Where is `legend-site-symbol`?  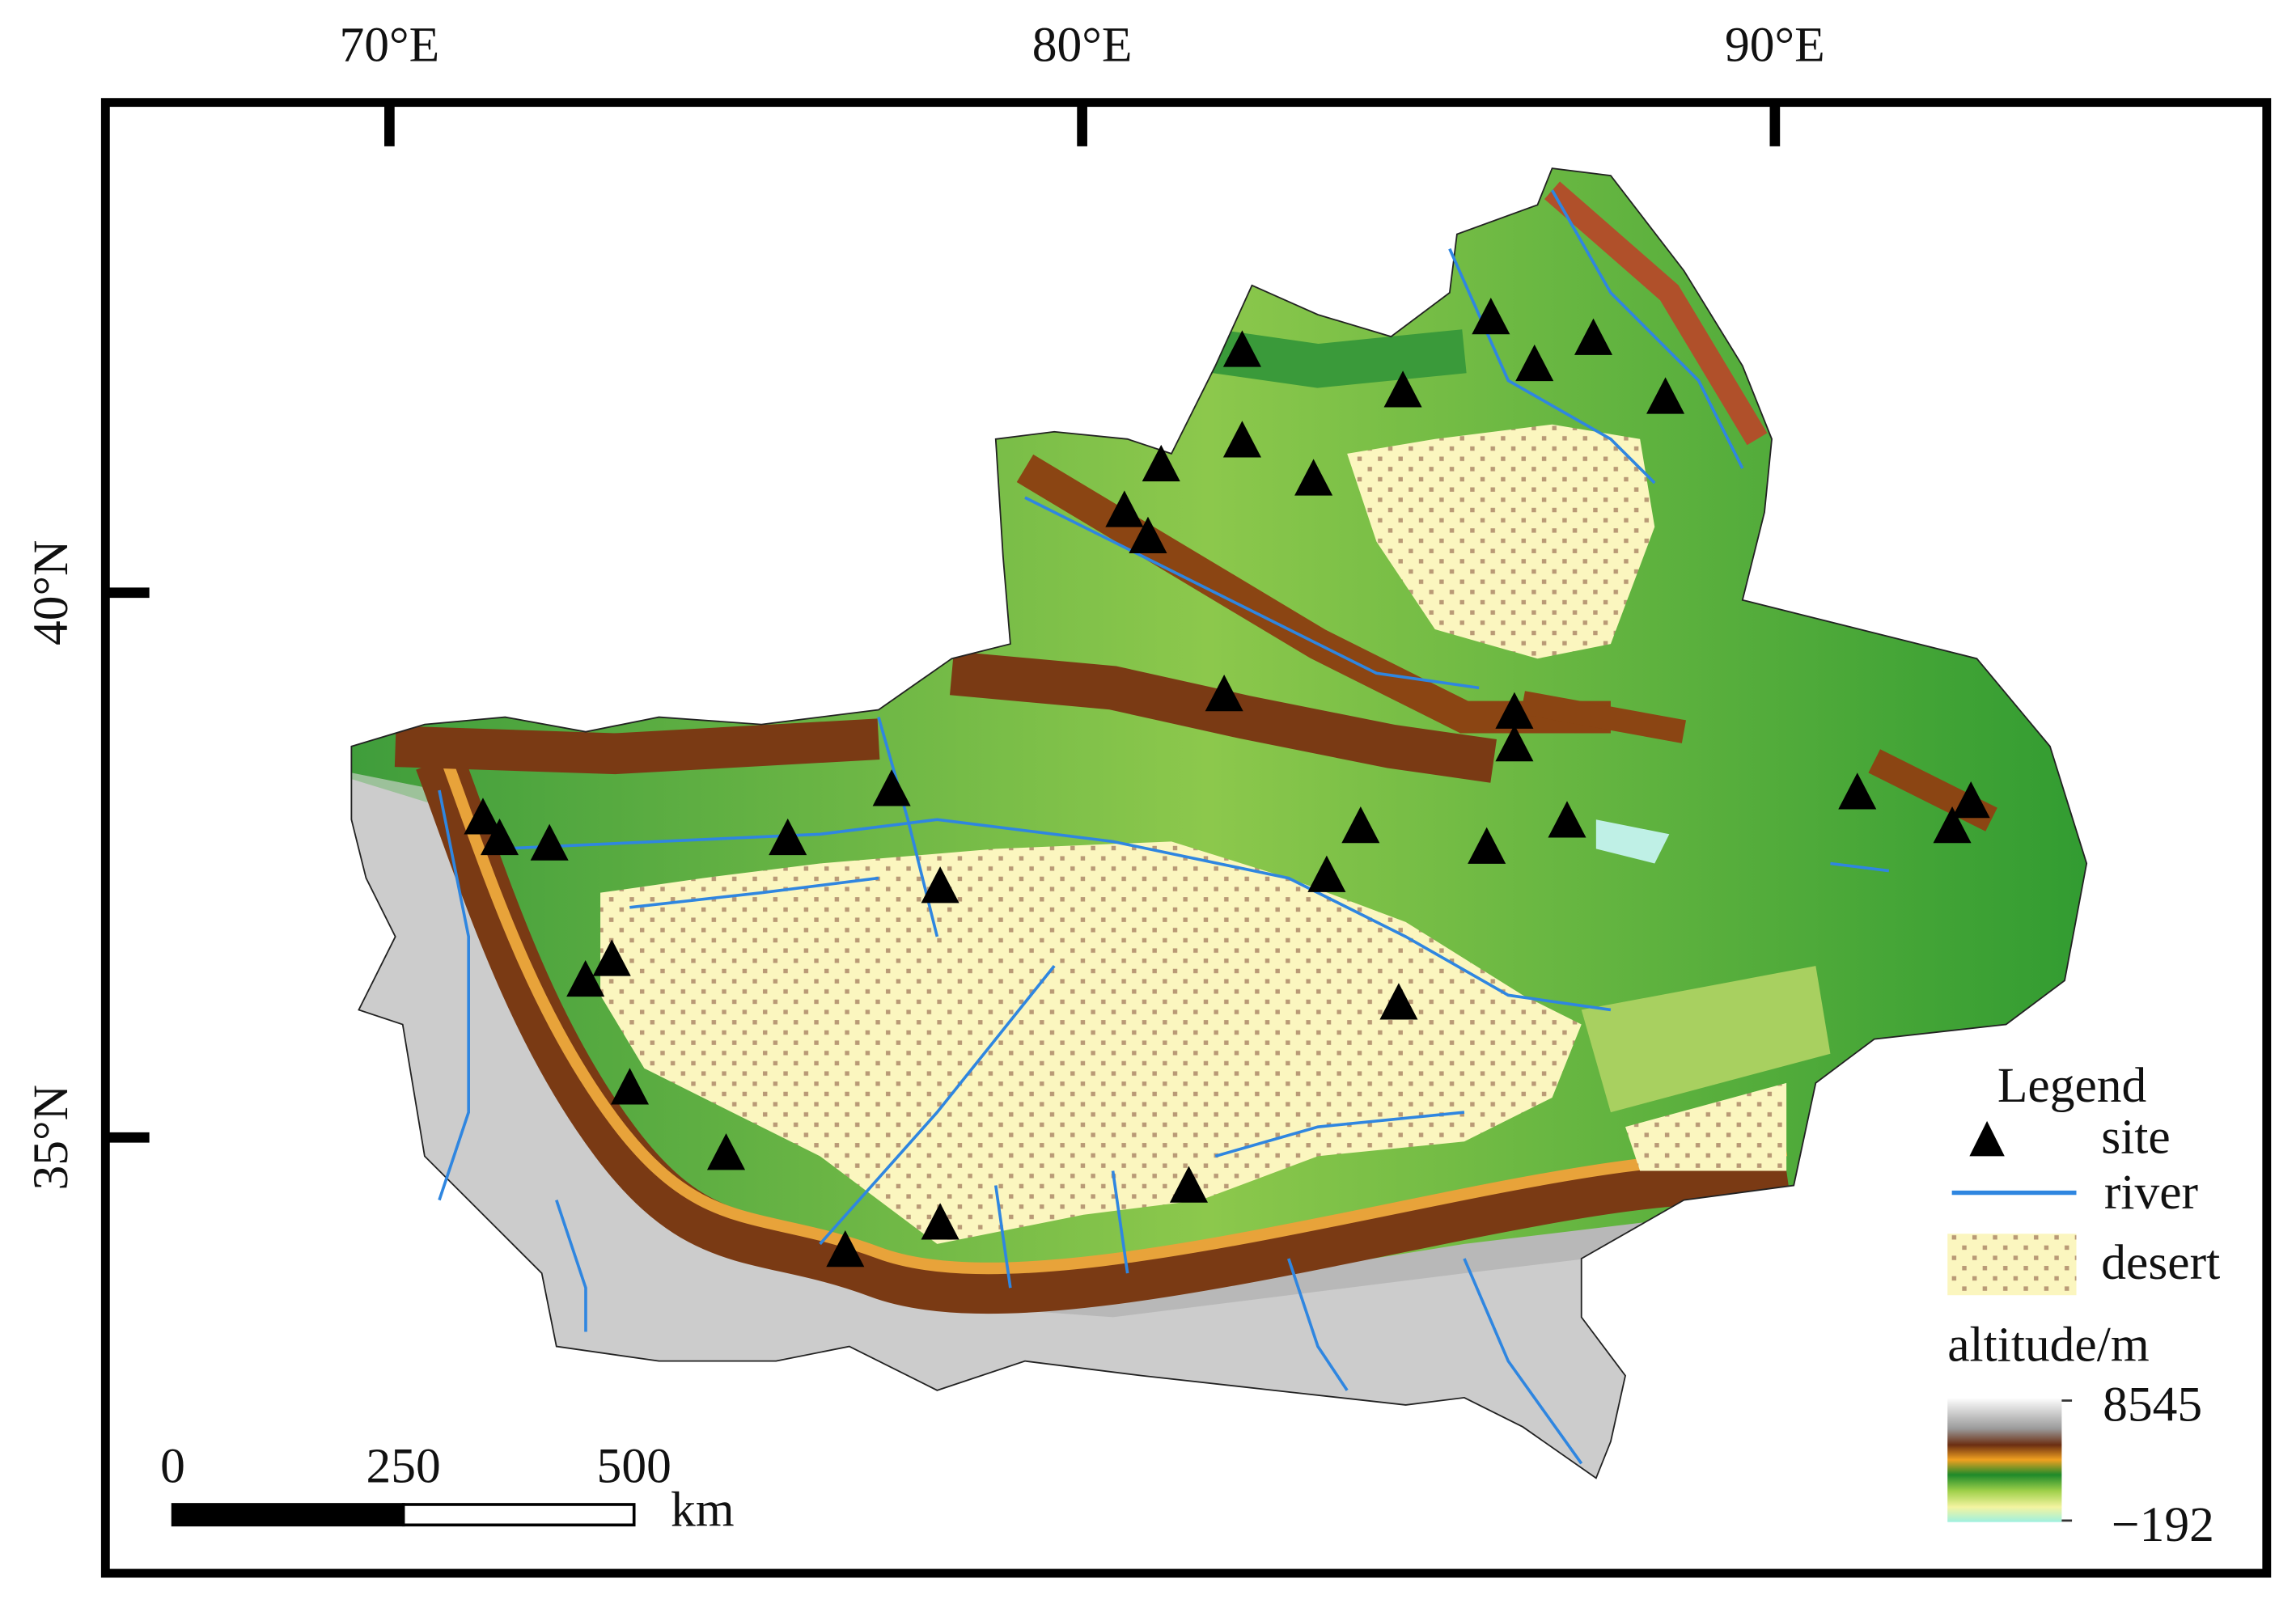 legend-site-symbol is located at coordinates (1987, 1138).